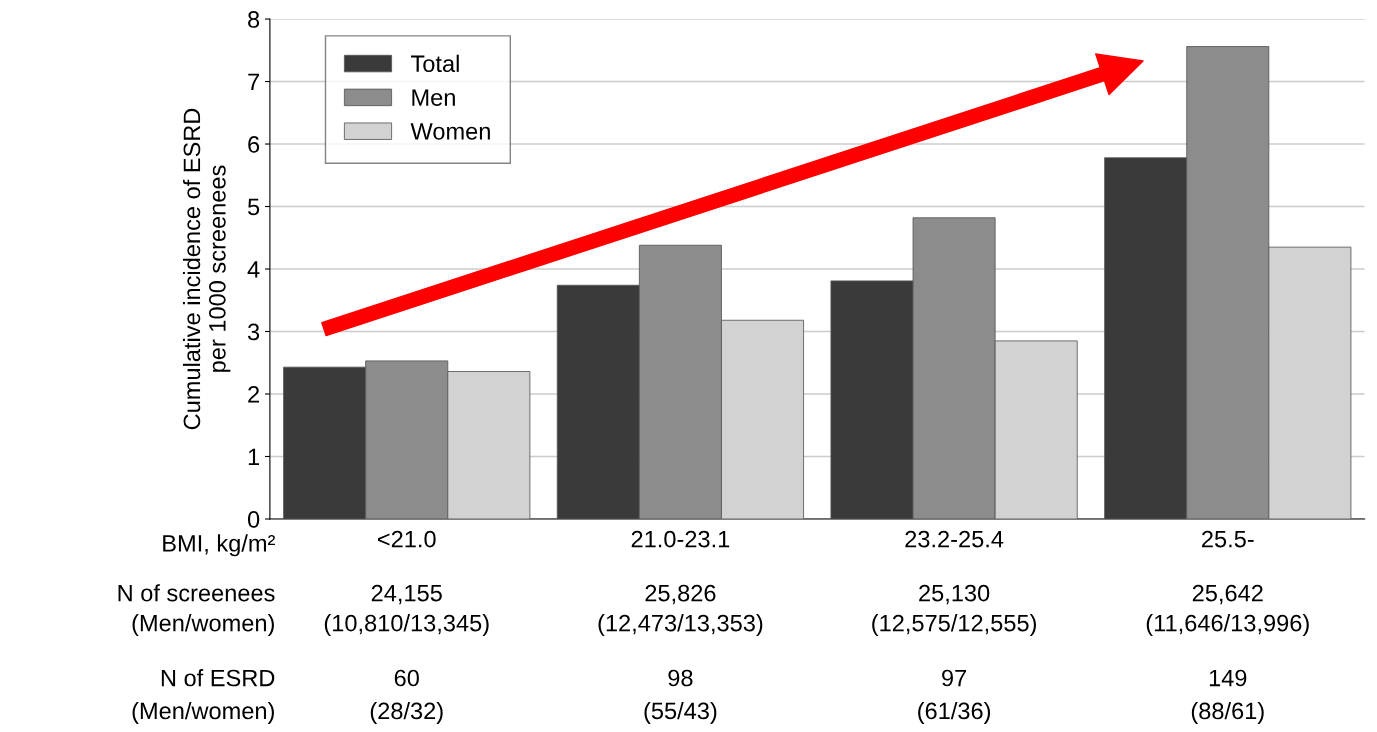  Describe the element at coordinates (450, 131) in the screenshot. I see `legend-label: Women` at that location.